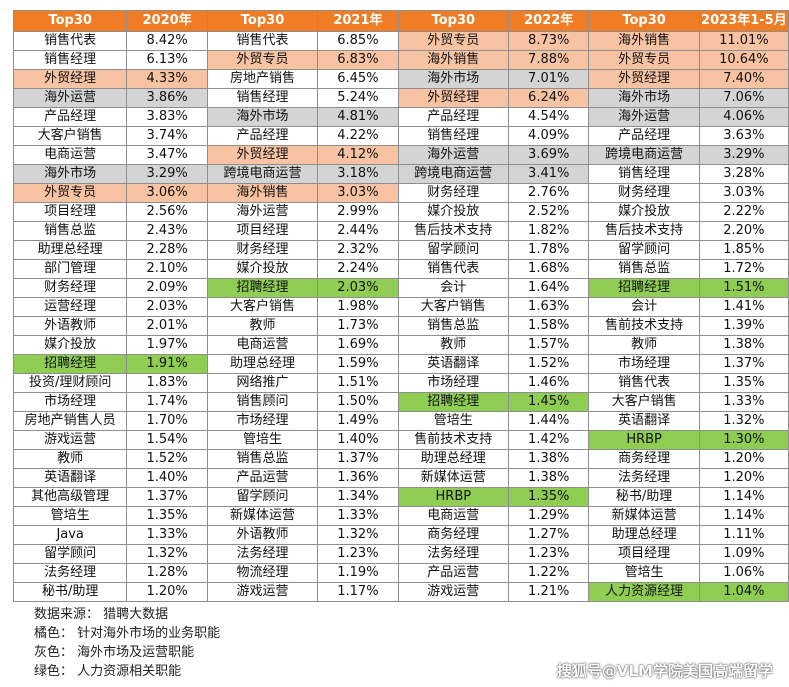 The height and width of the screenshot is (687, 789). I want to click on table-row: 法务经理 1.28% 物流经理 1.19% 产品运营 1.22% 管培生 1.06%, so click(400, 573).